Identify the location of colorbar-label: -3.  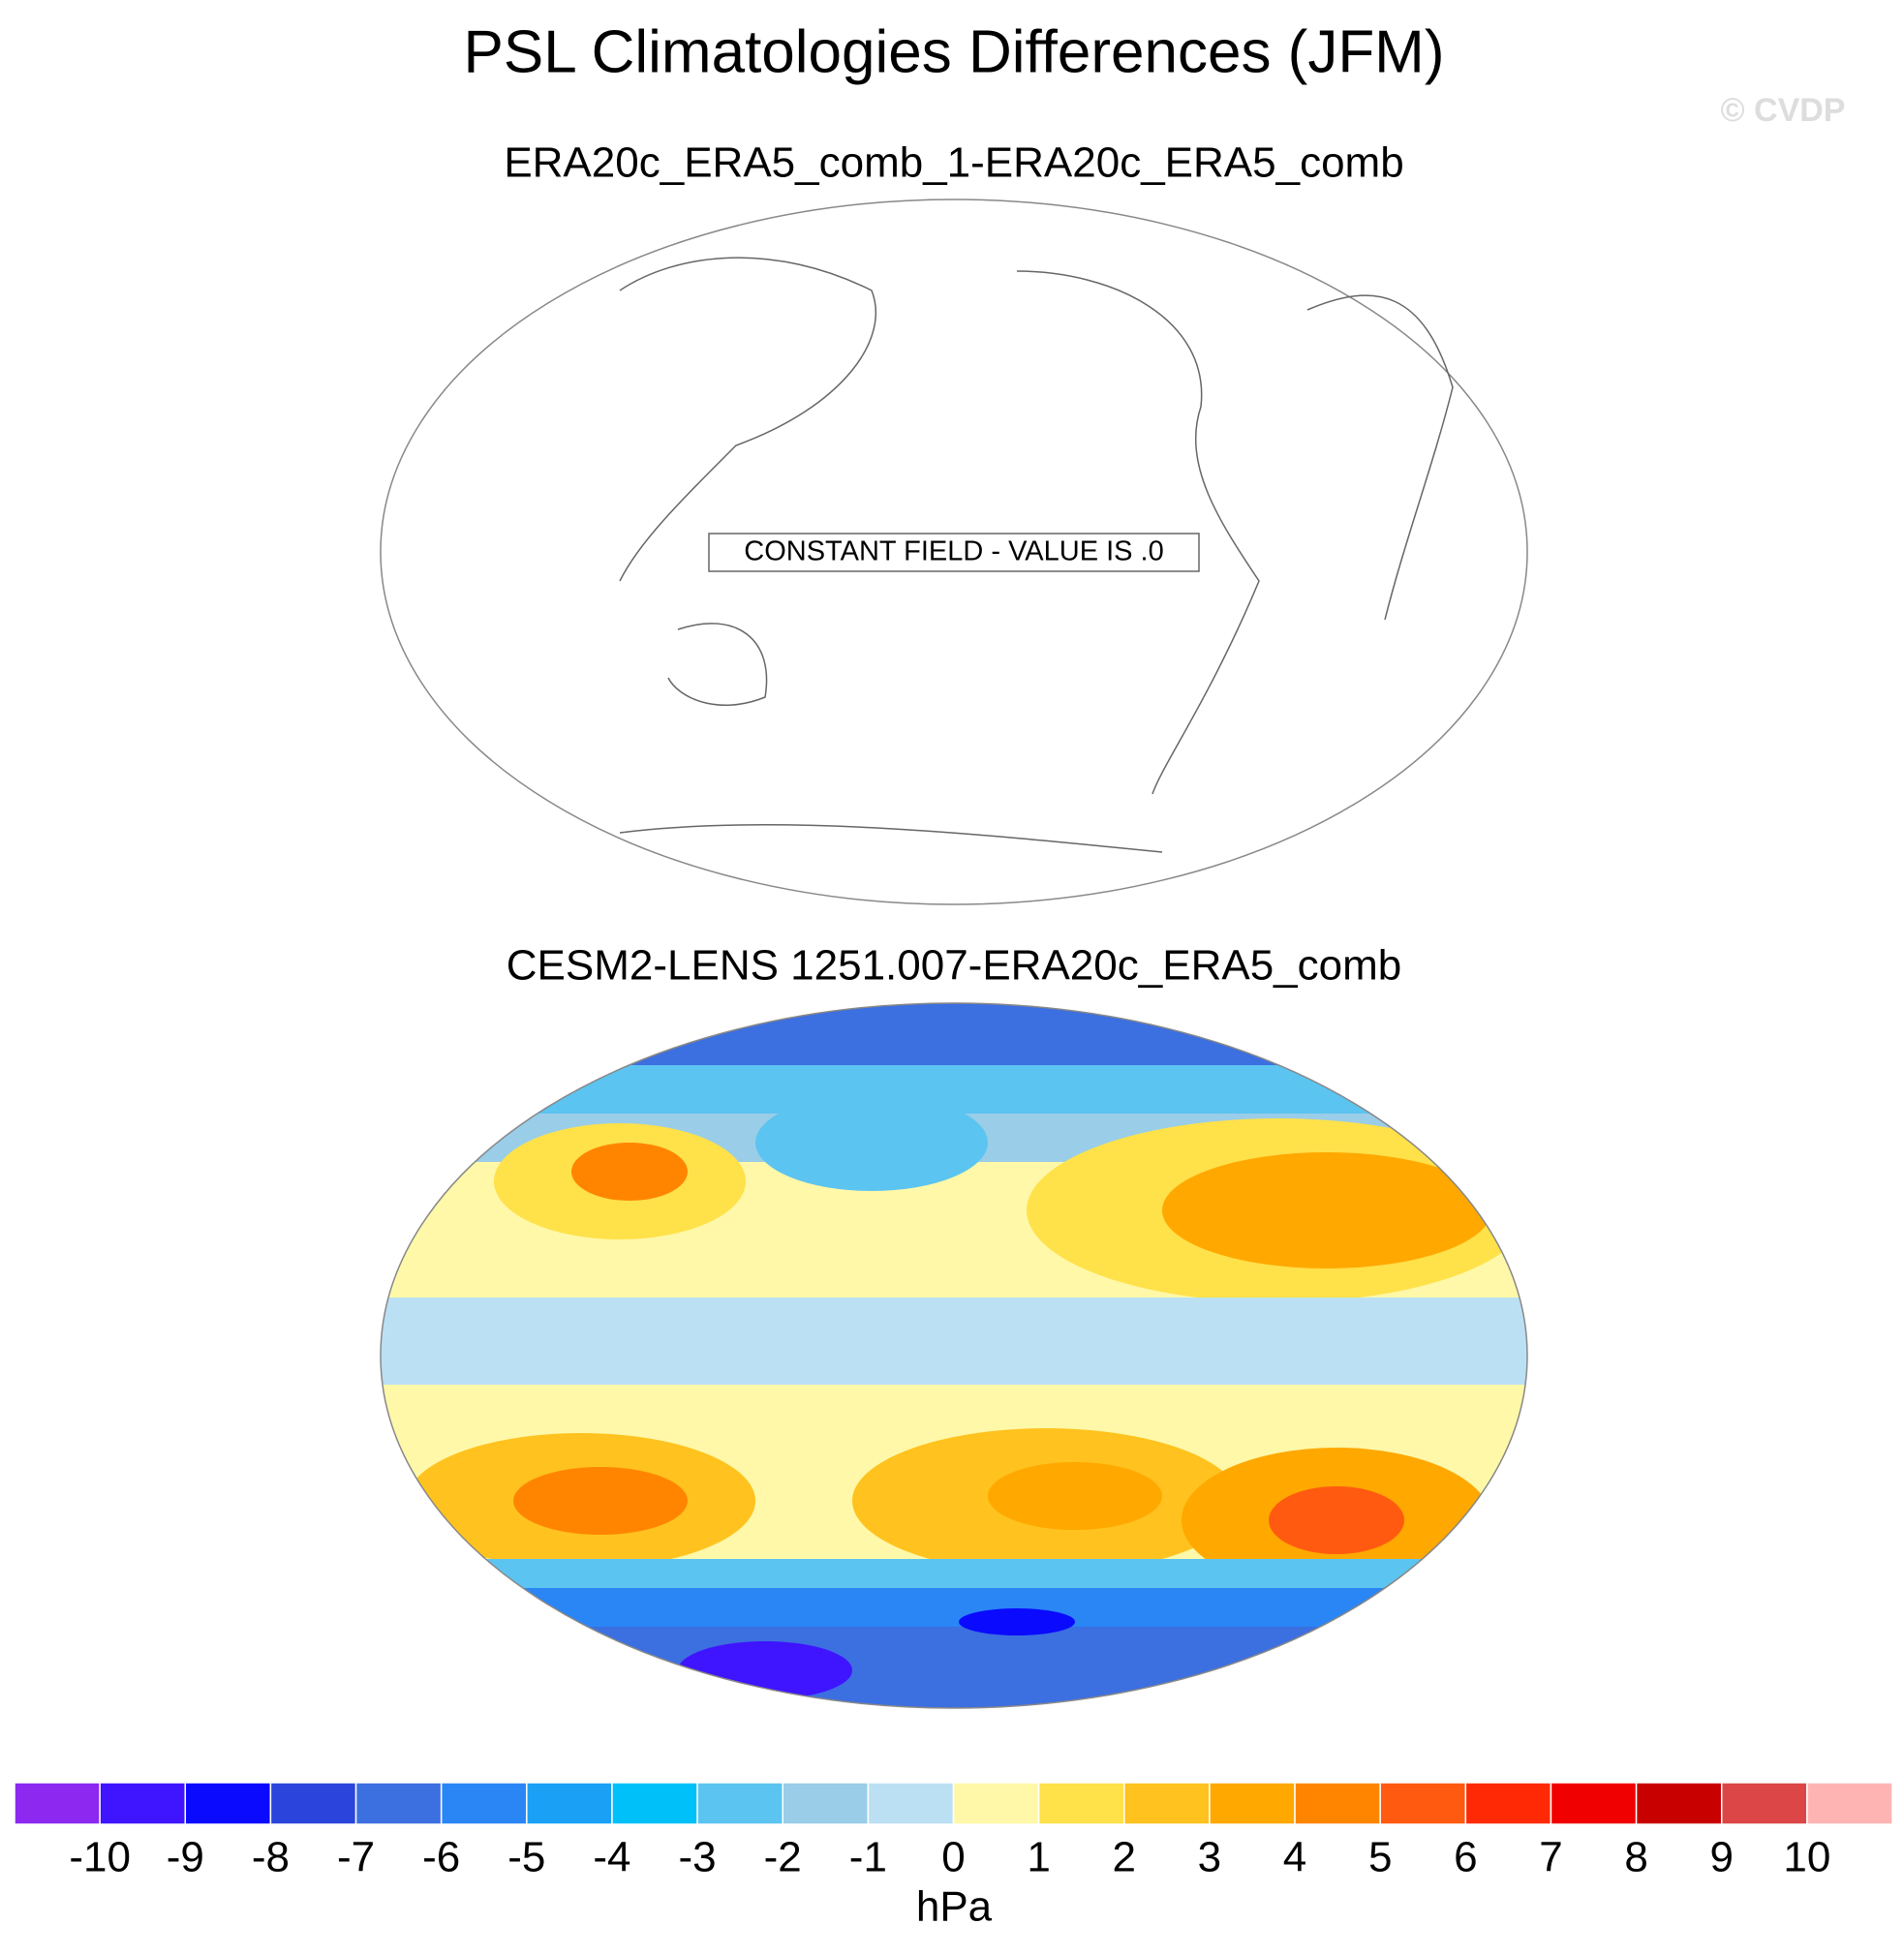
(698, 1857).